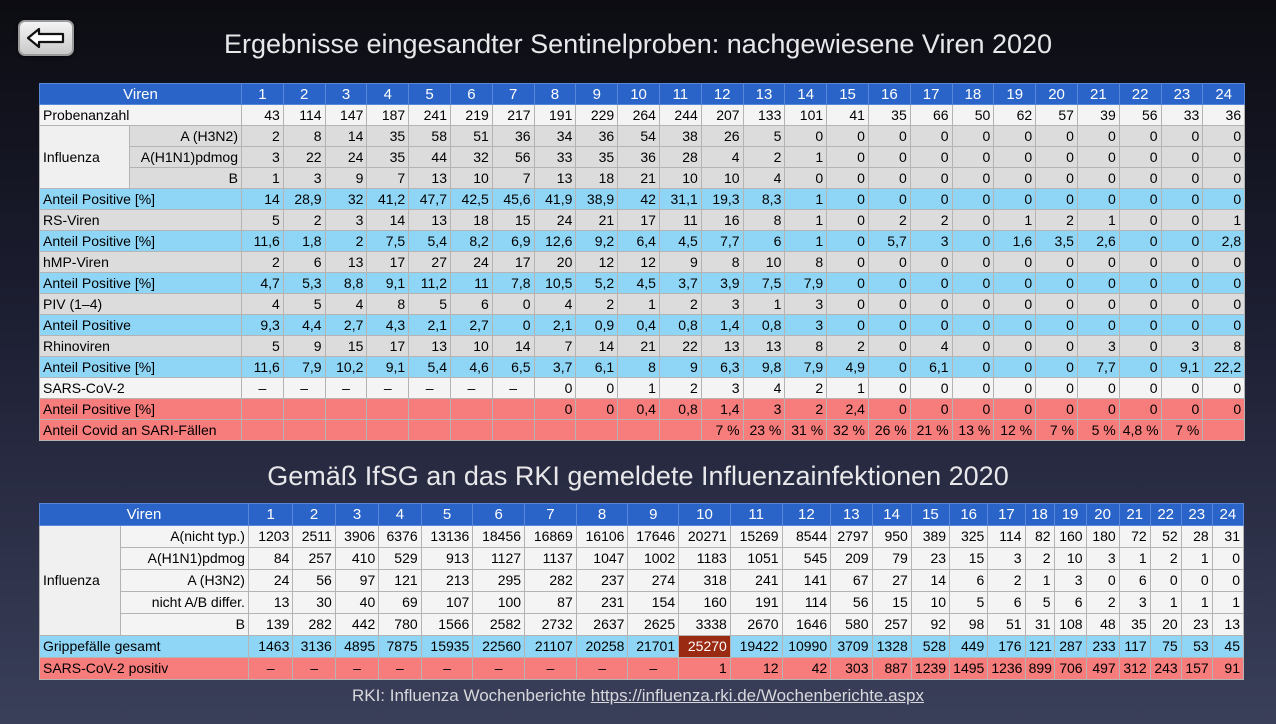  Describe the element at coordinates (513, 283) in the screenshot. I see `data-cell: 7,8` at that location.